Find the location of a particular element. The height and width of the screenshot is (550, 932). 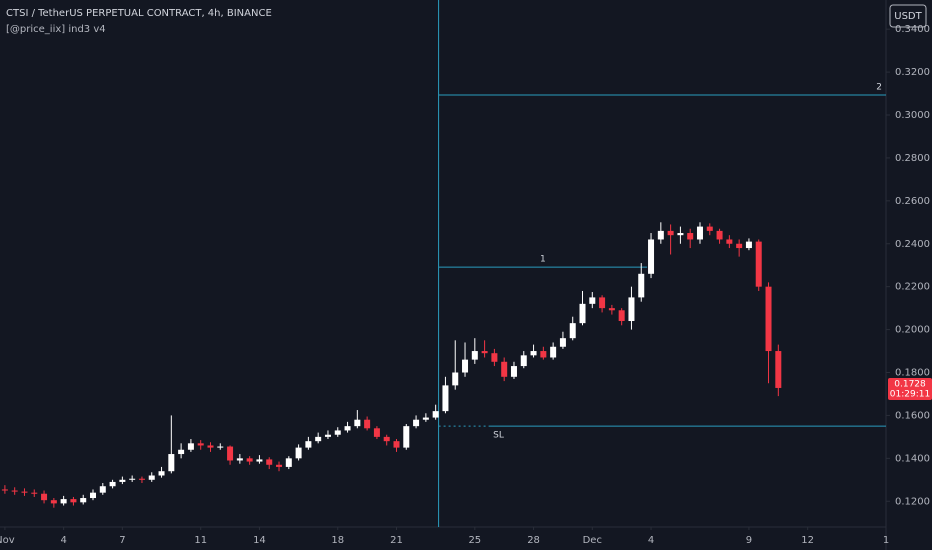

x-tick-label: 12 is located at coordinates (807, 540).